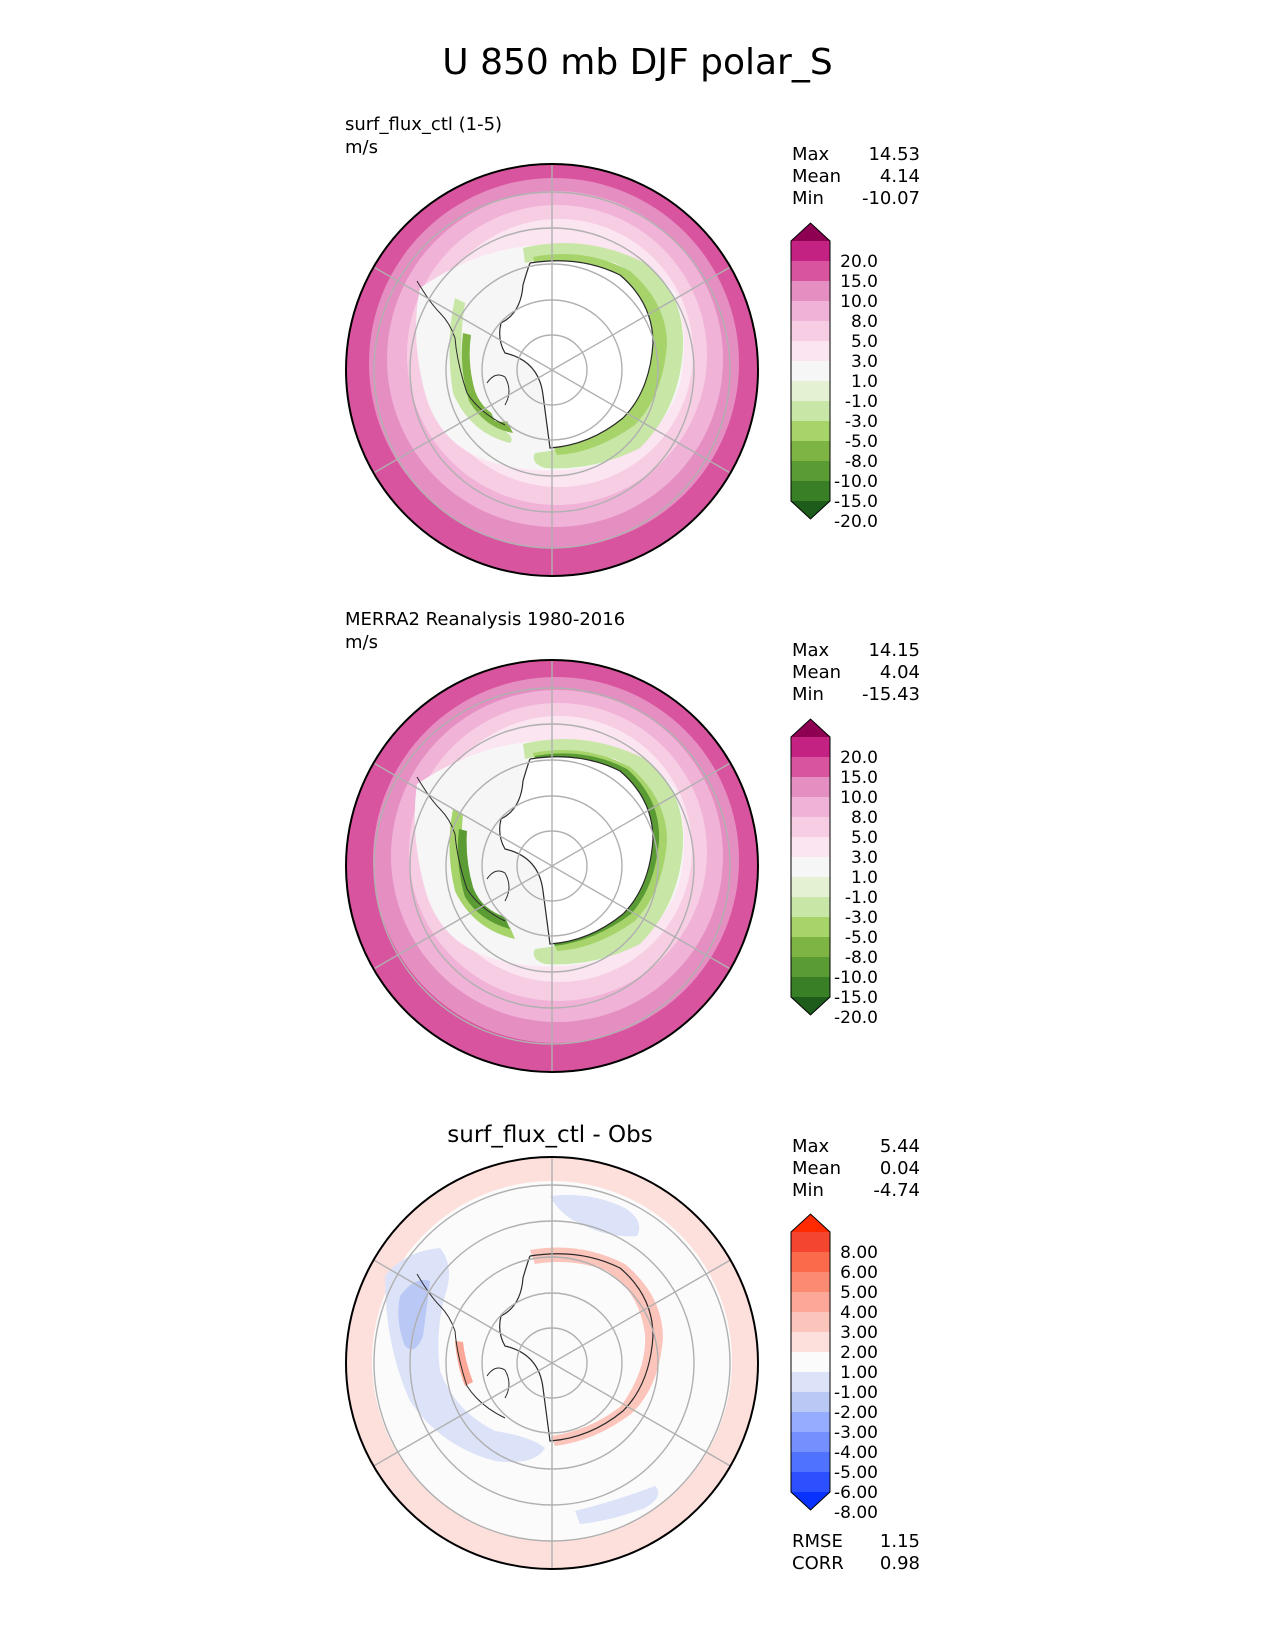 This screenshot has width=1275, height=1650. What do you see at coordinates (859, 1313) in the screenshot?
I see `panel3-colorbar-tick-label: 4.00` at bounding box center [859, 1313].